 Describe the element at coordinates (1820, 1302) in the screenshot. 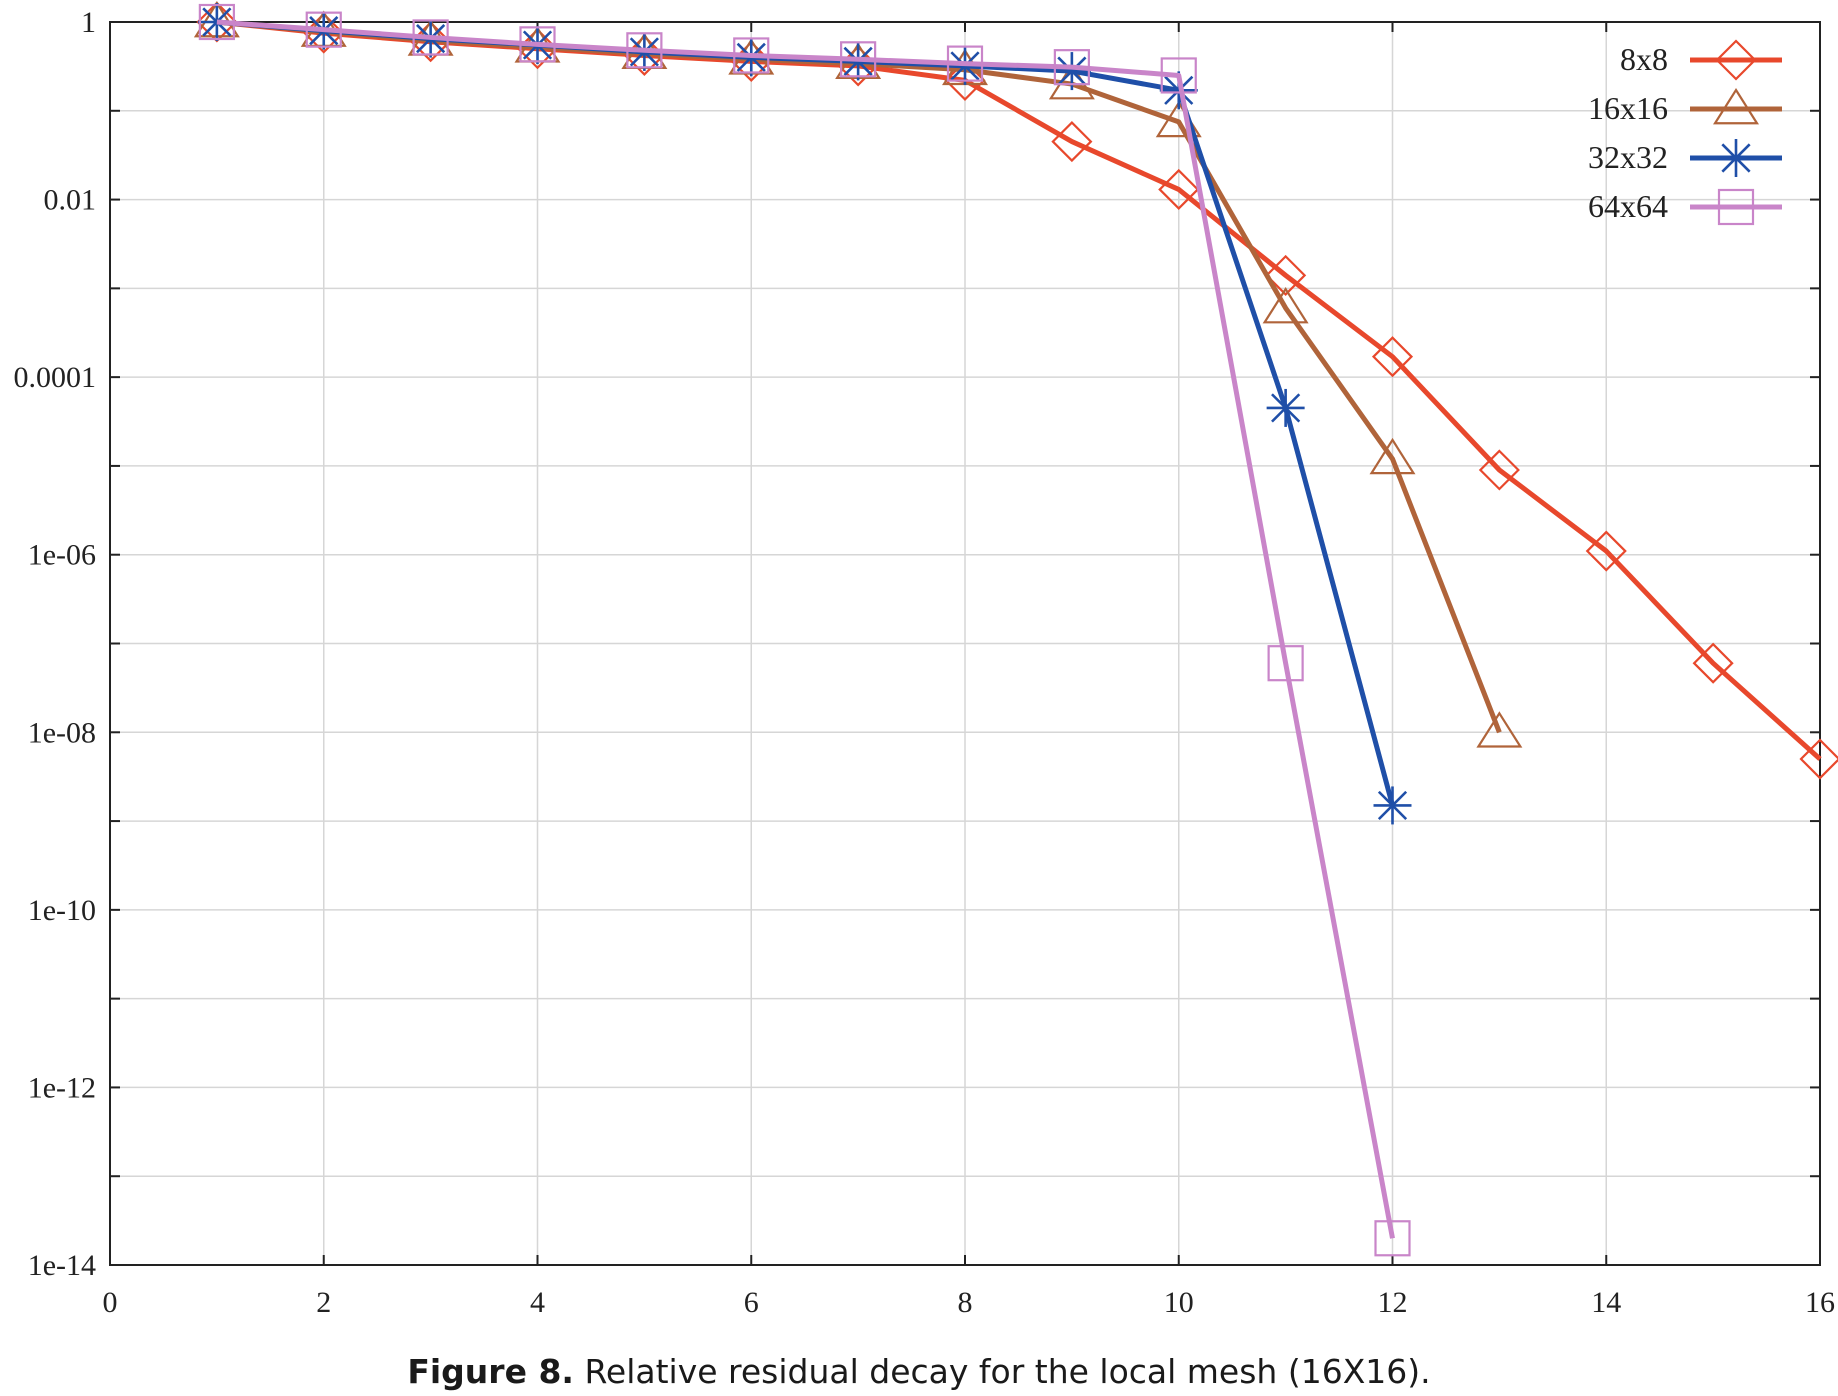

I see `x-tick-label: 16` at that location.